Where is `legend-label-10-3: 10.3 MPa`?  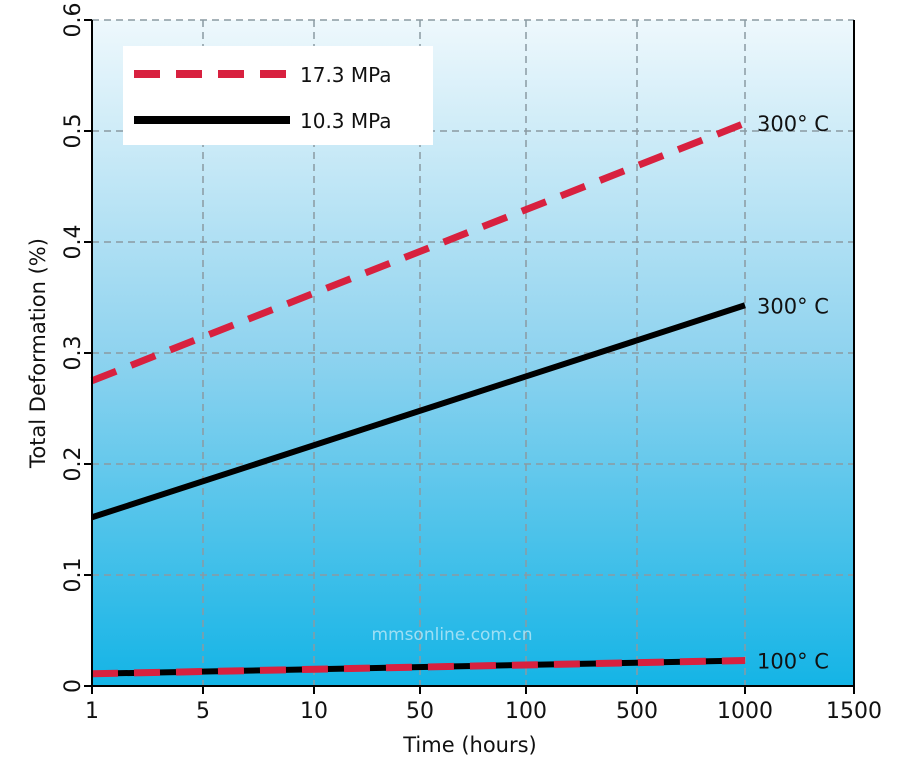
legend-label-10-3: 10.3 MPa is located at coordinates (346, 121).